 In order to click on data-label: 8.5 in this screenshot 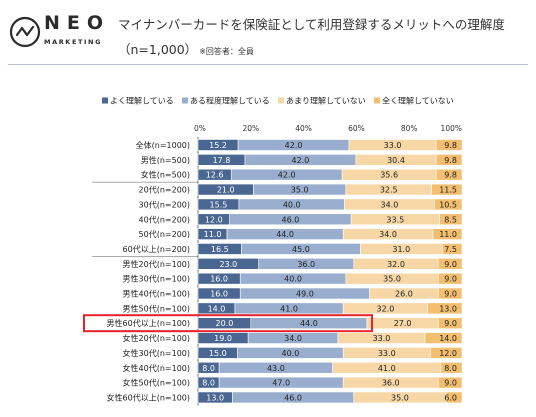, I will do `click(450, 219)`.